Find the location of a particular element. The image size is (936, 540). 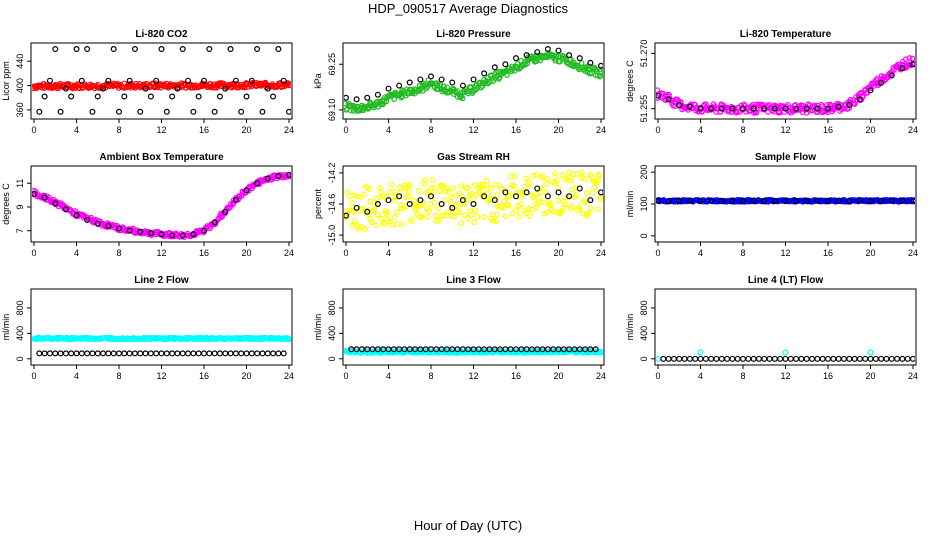

chart-panel-2: Li-820 Pressure kPa 0 4 8 12 16 20 24 69.10 69.25 is located at coordinates (459, 82).